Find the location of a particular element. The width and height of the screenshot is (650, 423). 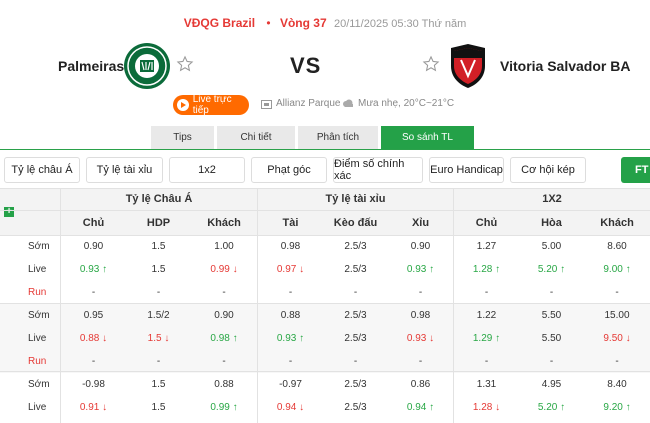

tab-odds-compare: So sánh TL is located at coordinates (427, 137).